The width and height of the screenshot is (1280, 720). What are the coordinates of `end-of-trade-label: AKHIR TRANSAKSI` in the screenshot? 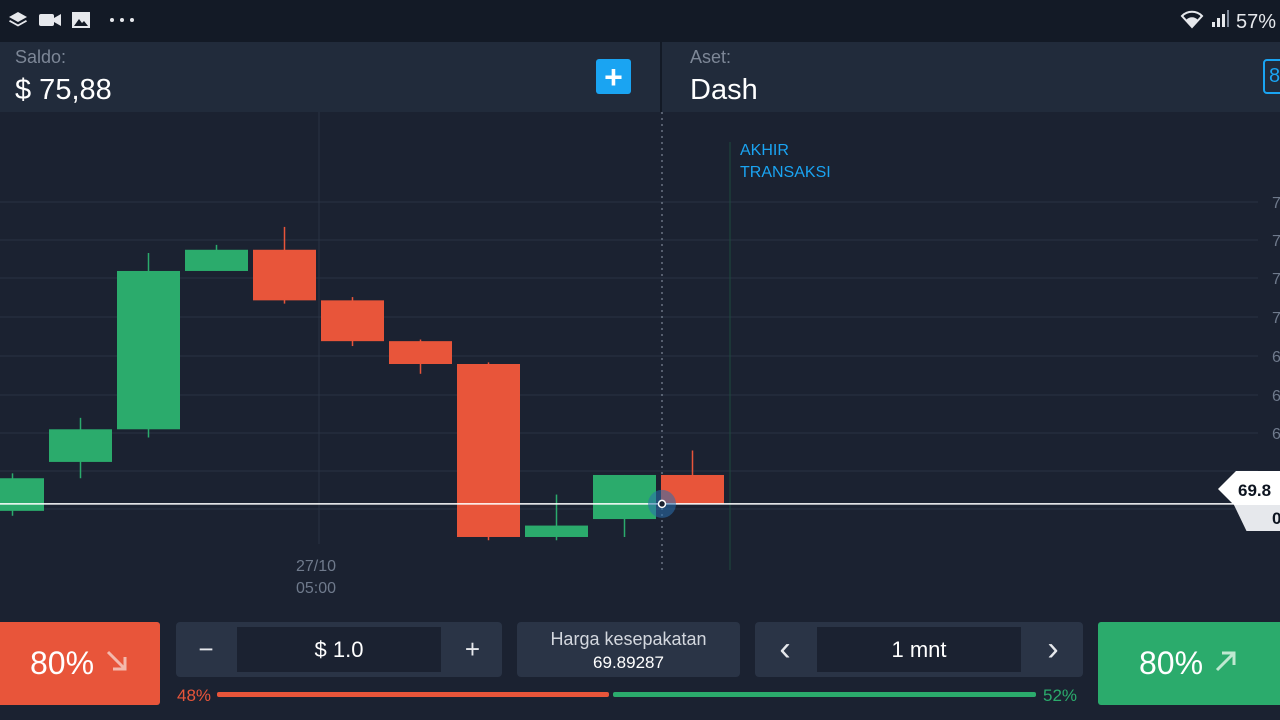 It's located at (785, 162).